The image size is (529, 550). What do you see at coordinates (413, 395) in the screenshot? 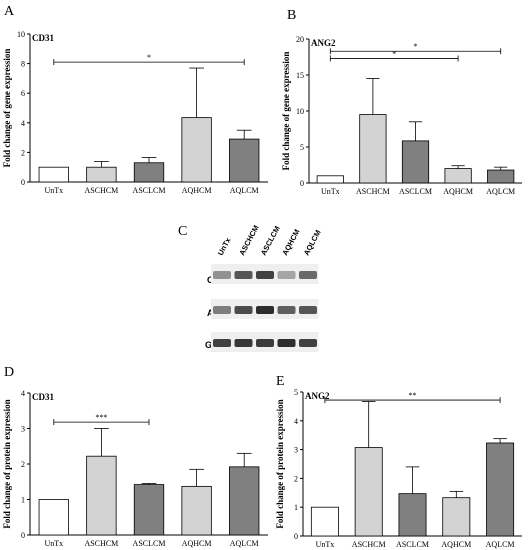
I see `significance-label: **` at bounding box center [413, 395].